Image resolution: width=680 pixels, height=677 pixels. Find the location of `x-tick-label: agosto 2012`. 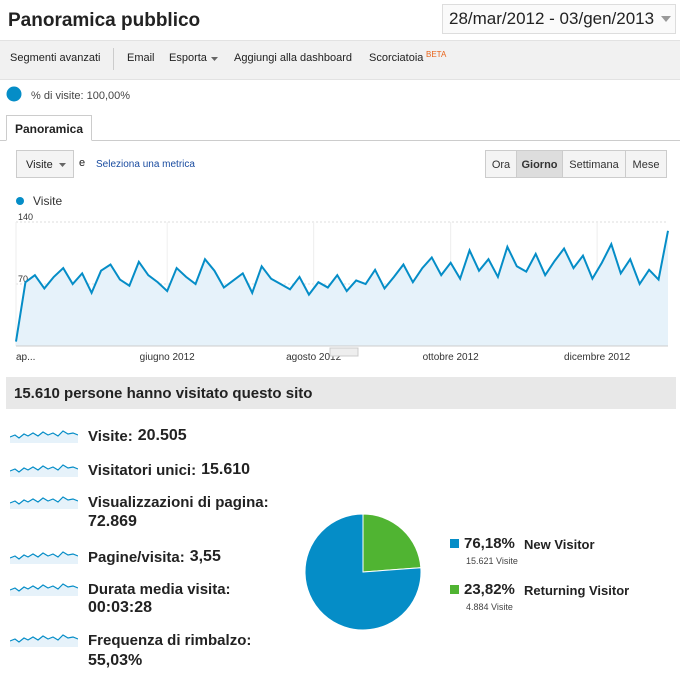

x-tick-label: agosto 2012 is located at coordinates (313, 357).